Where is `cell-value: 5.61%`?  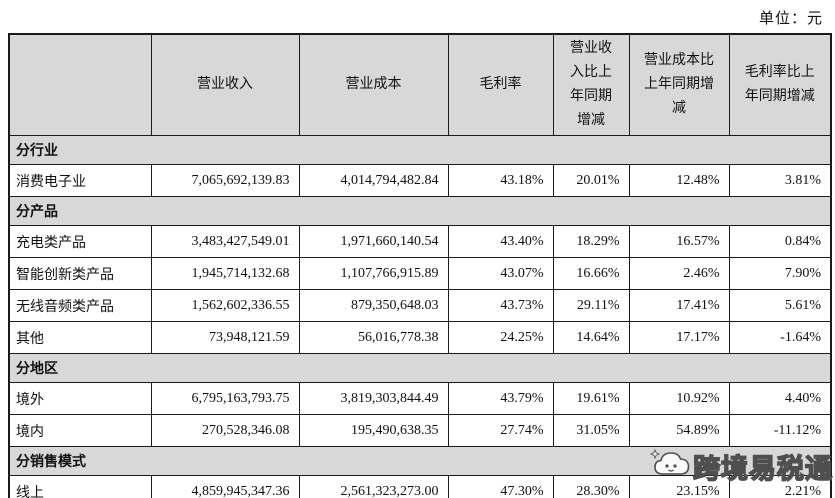
cell-value: 5.61% is located at coordinates (780, 305).